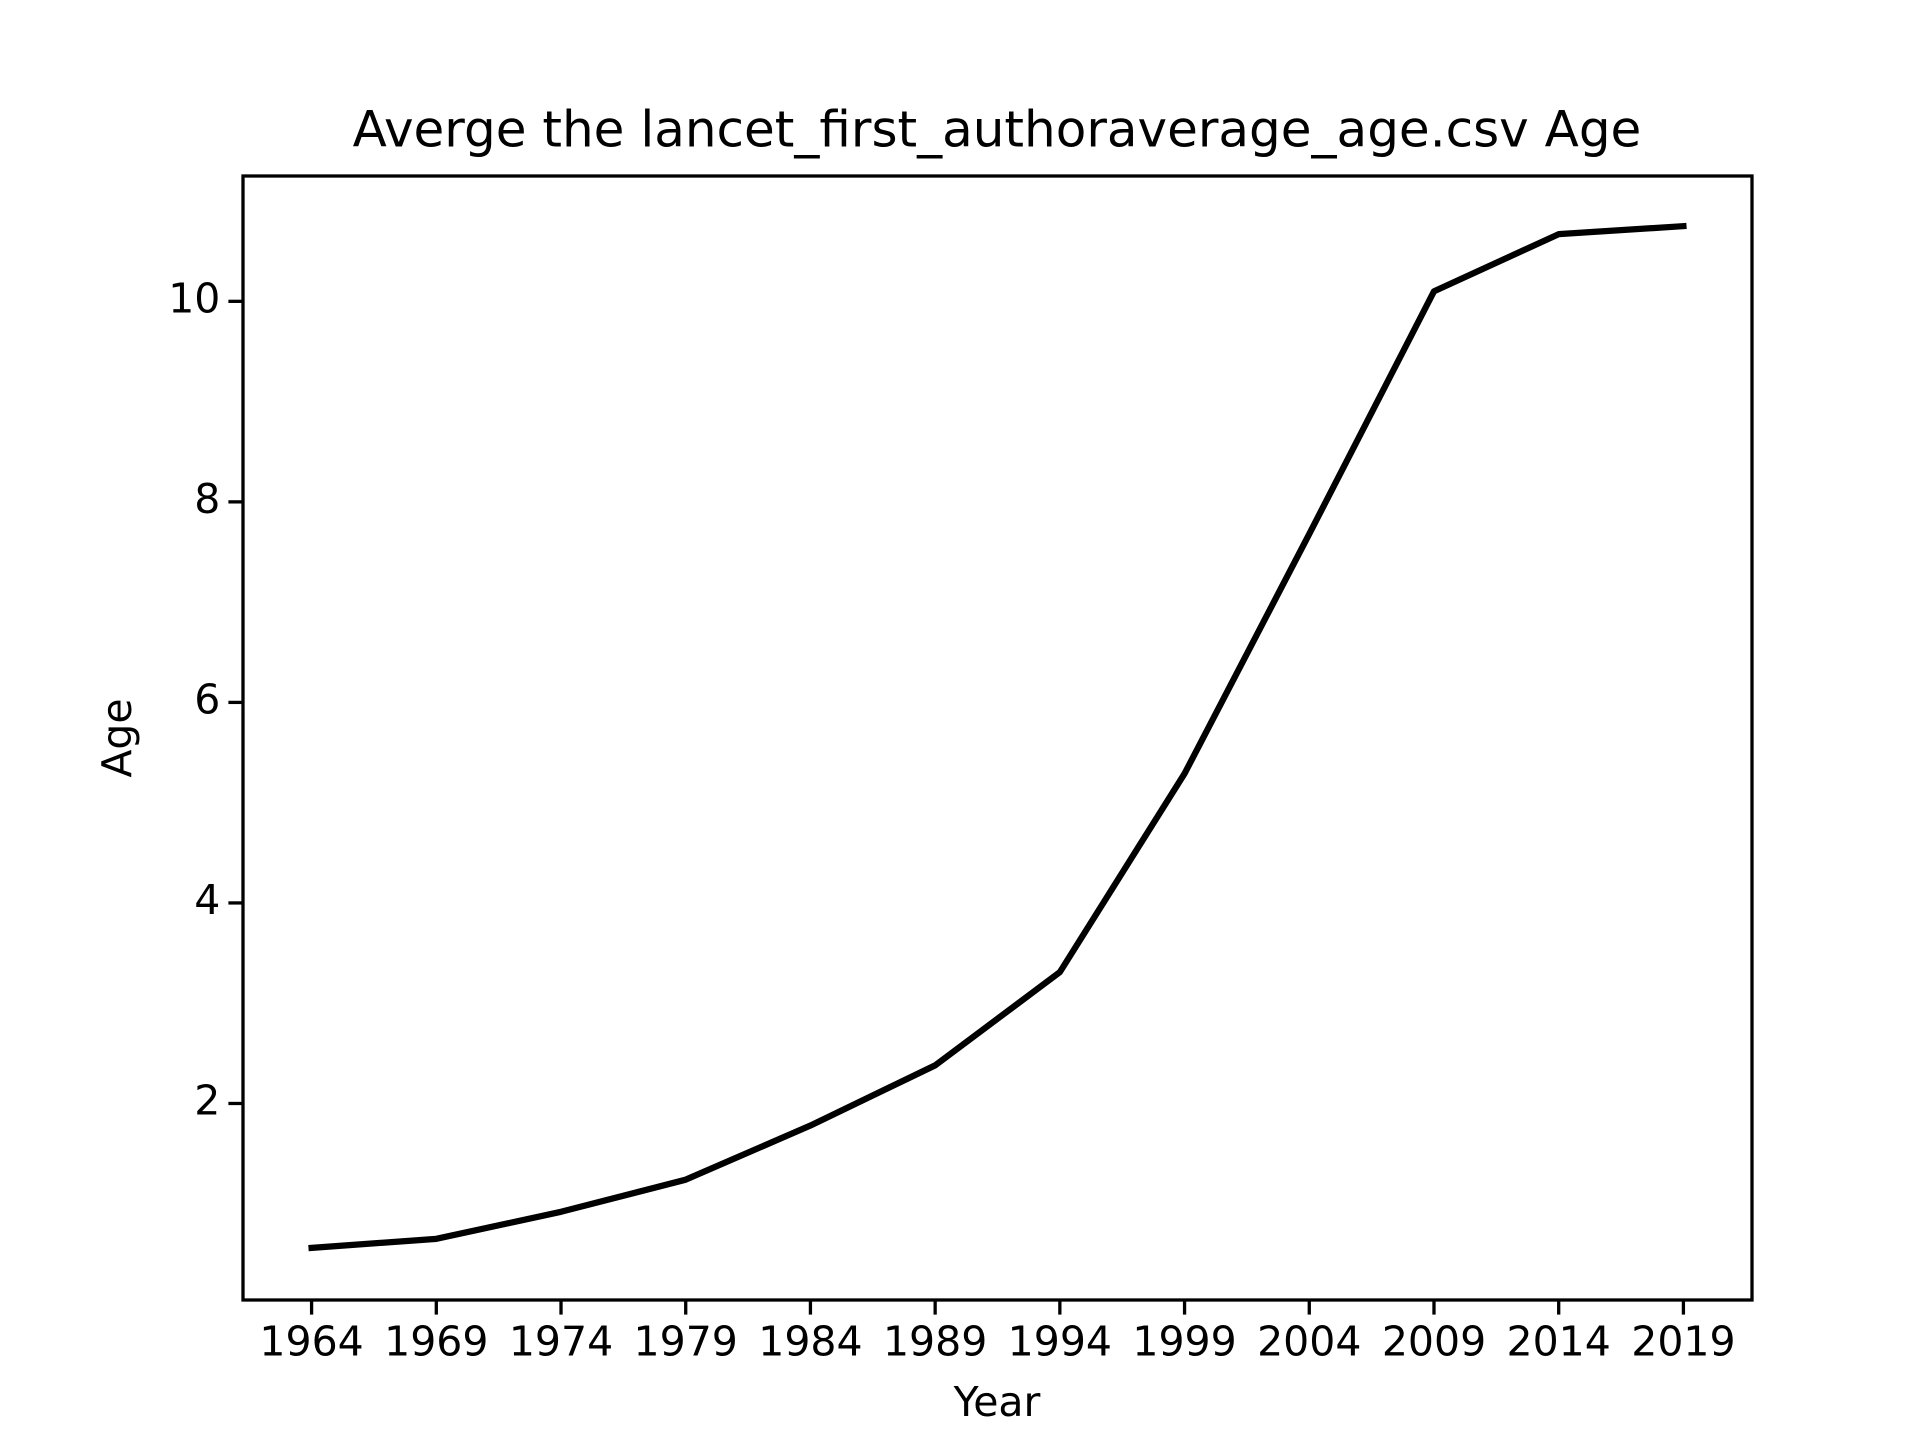 The image size is (1920, 1440). What do you see at coordinates (1184, 1342) in the screenshot?
I see `x-tick-label: 1999` at bounding box center [1184, 1342].